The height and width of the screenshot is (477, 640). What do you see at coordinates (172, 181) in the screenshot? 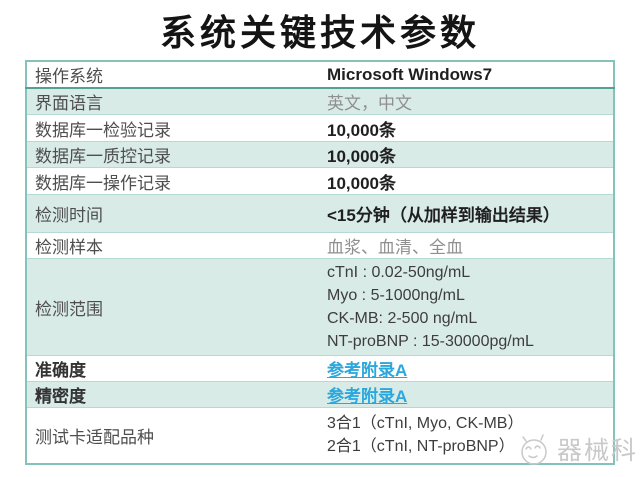
I see `param-label: 数据库一操作记录` at bounding box center [172, 181].